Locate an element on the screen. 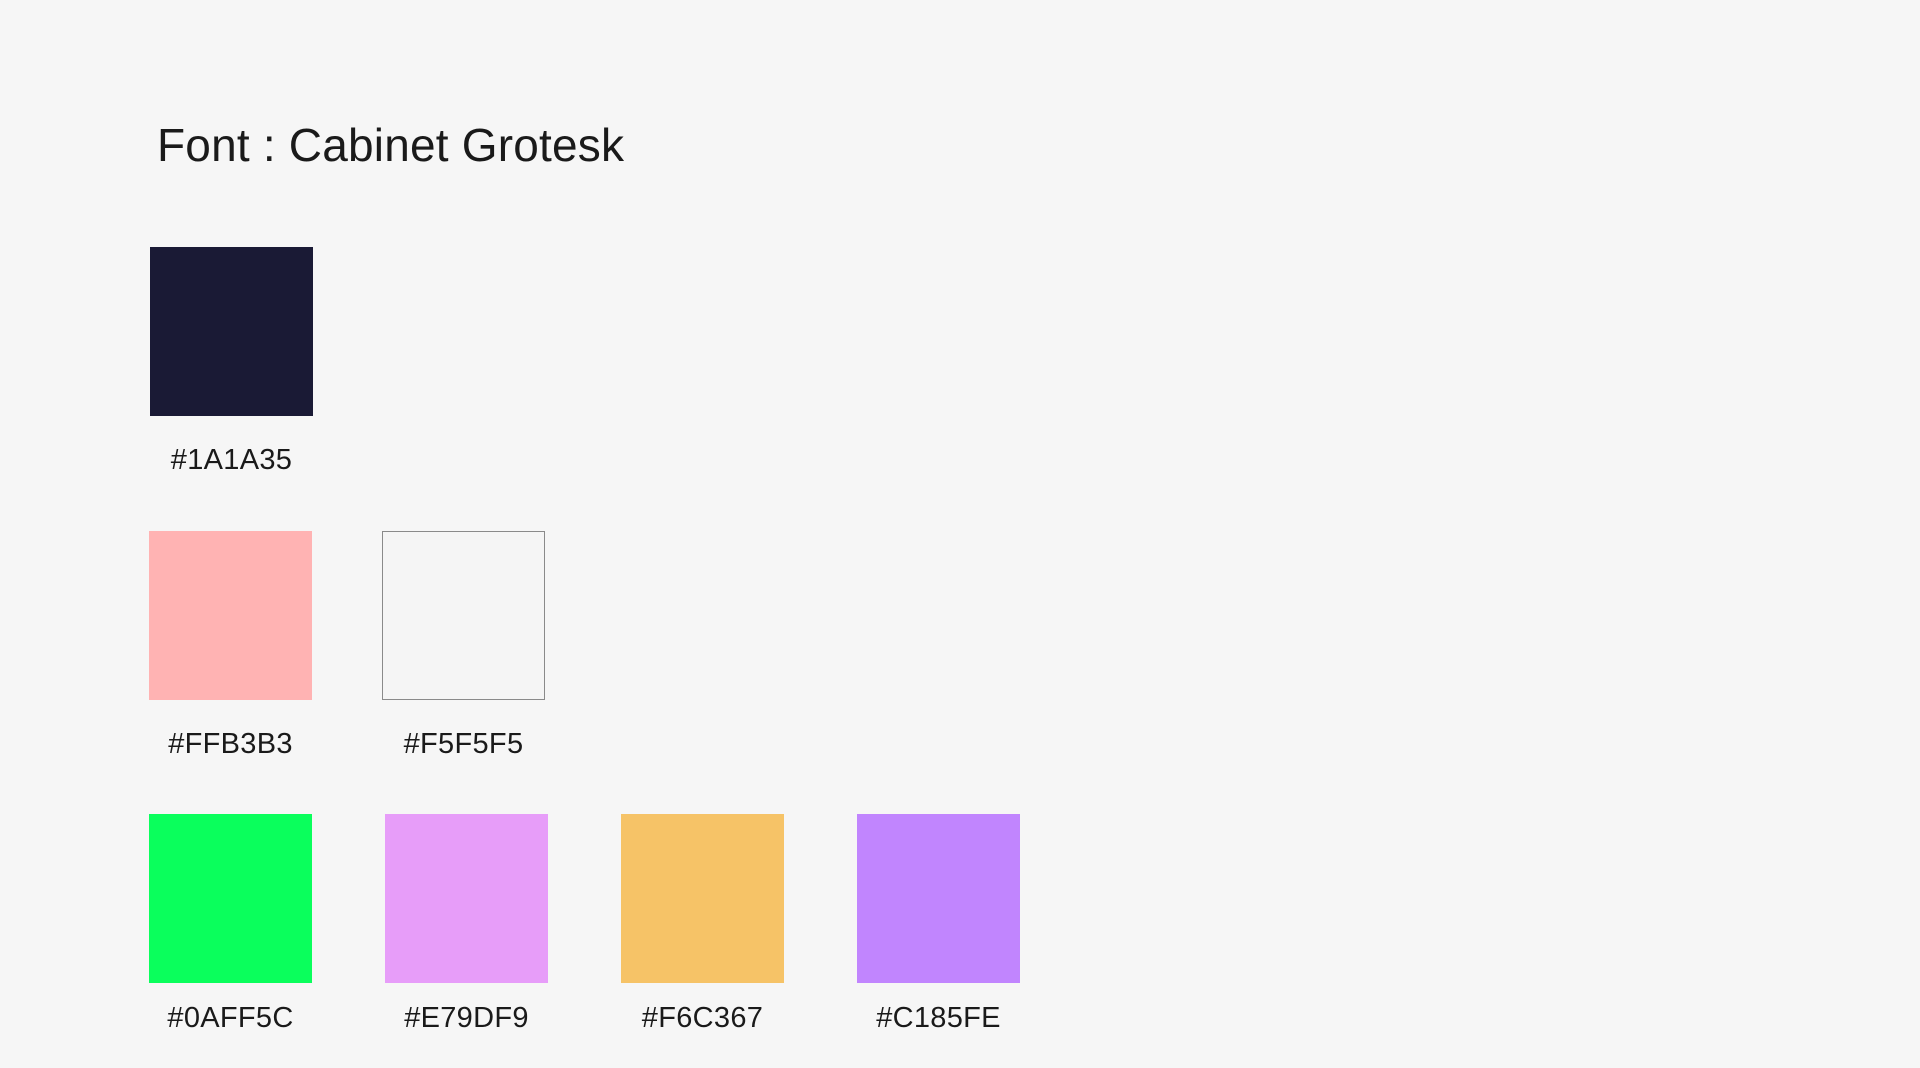 Image resolution: width=1920 pixels, height=1068 pixels. swatch-item: #E79DF9 is located at coordinates (466, 924).